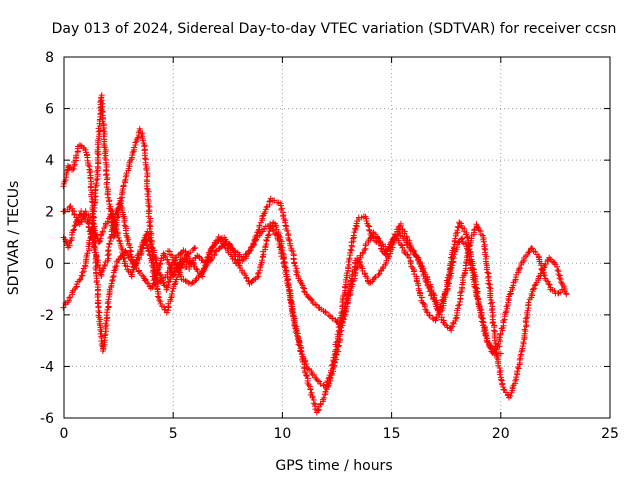  I want to click on x-axis-label: GPS time / hours, so click(333, 466).